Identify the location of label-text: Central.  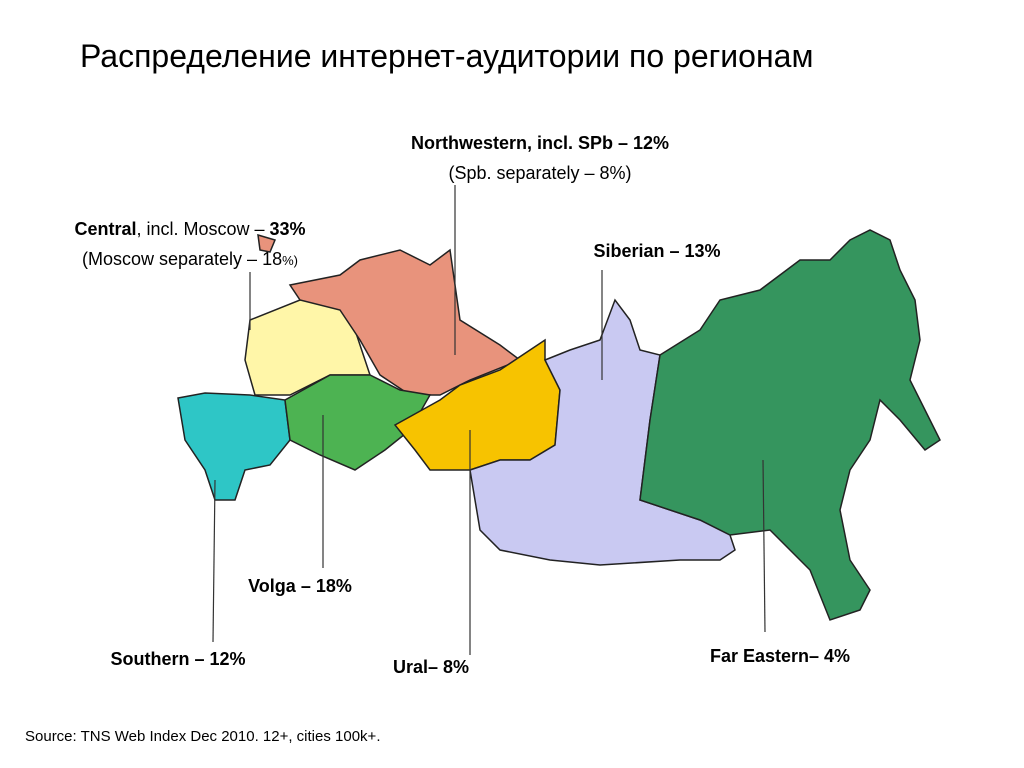
(105, 229).